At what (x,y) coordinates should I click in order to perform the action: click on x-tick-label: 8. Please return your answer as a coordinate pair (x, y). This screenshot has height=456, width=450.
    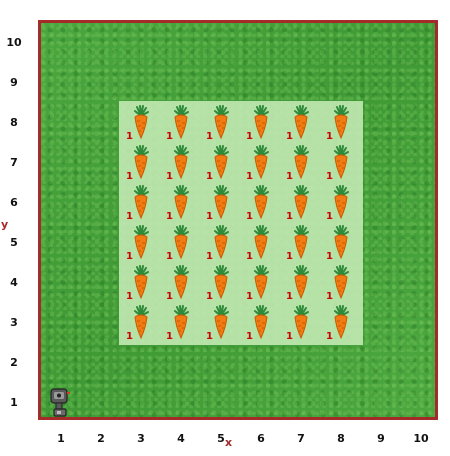
    Looking at the image, I should click on (341, 438).